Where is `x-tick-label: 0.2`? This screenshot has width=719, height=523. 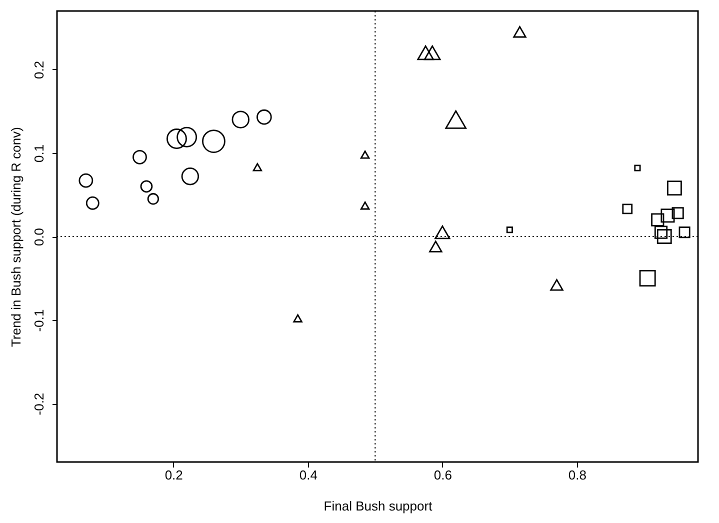
x-tick-label: 0.2 is located at coordinates (173, 475).